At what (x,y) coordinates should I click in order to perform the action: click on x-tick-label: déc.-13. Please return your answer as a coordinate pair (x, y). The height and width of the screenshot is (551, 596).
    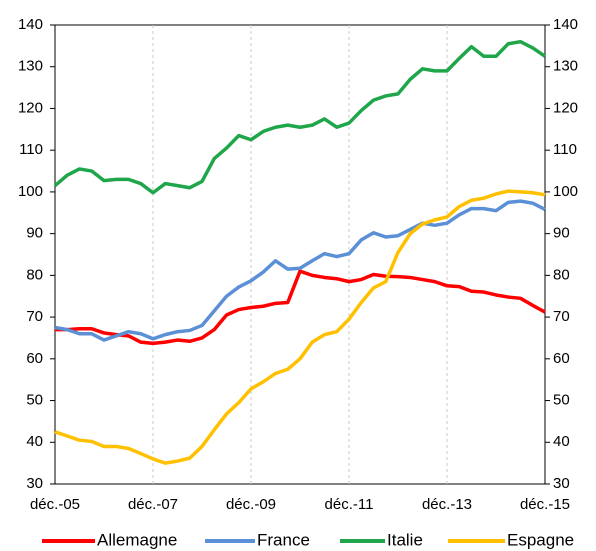
    Looking at the image, I should click on (447, 504).